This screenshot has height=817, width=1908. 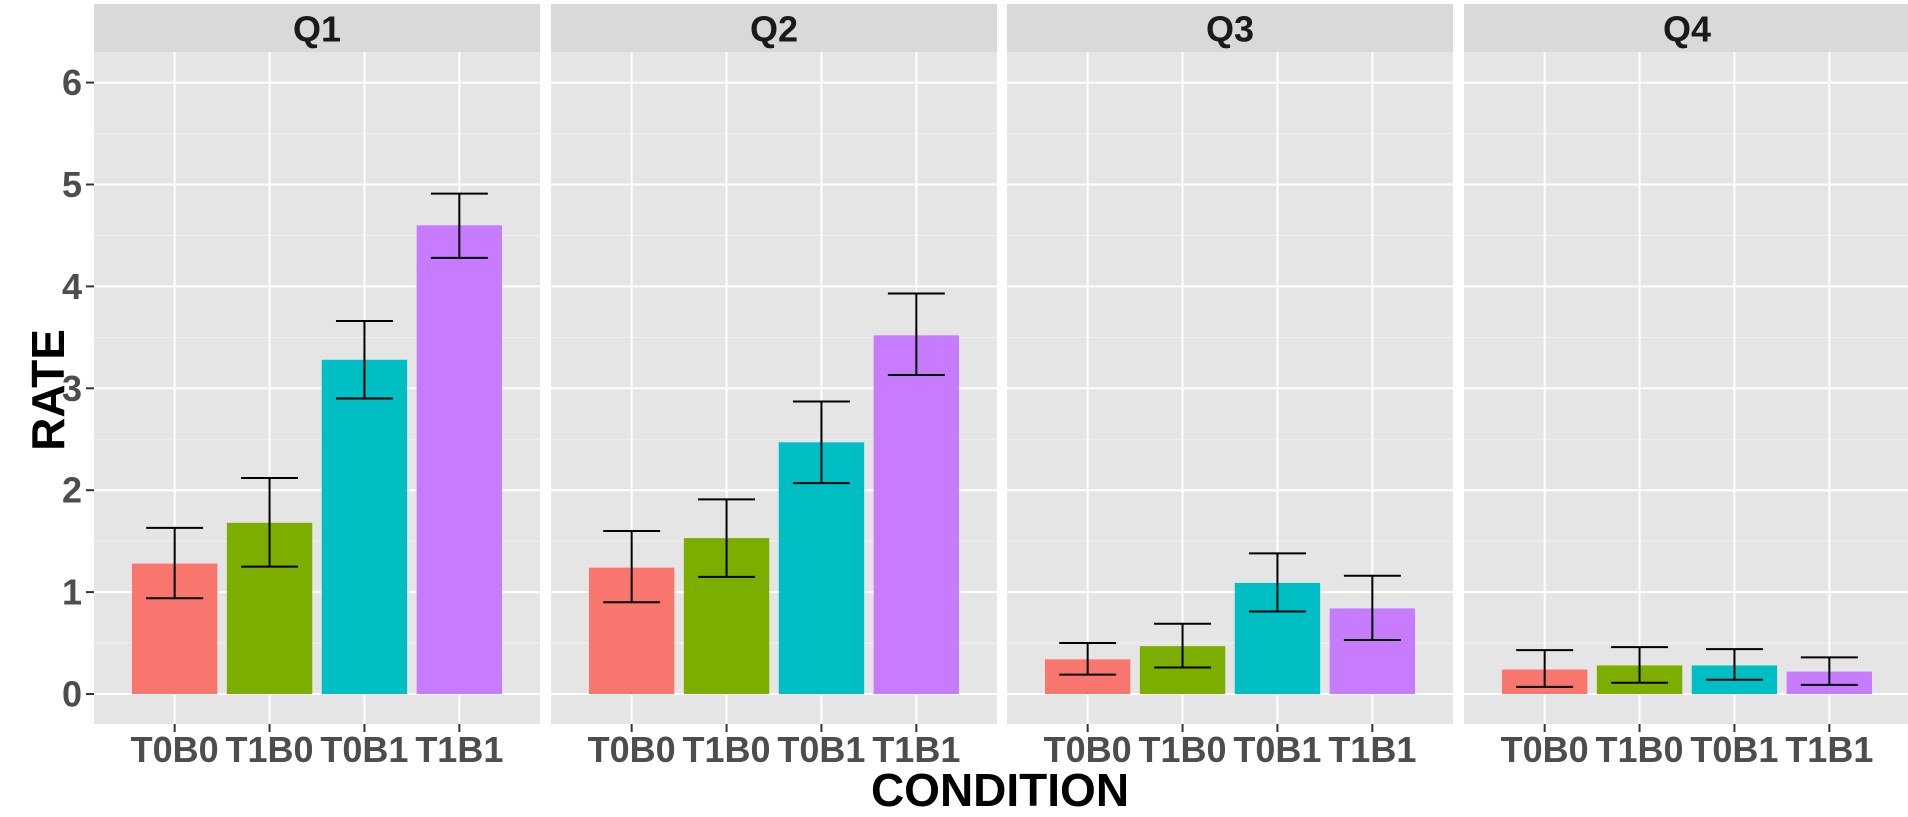 I want to click on y-tick-label: 4, so click(x=72, y=286).